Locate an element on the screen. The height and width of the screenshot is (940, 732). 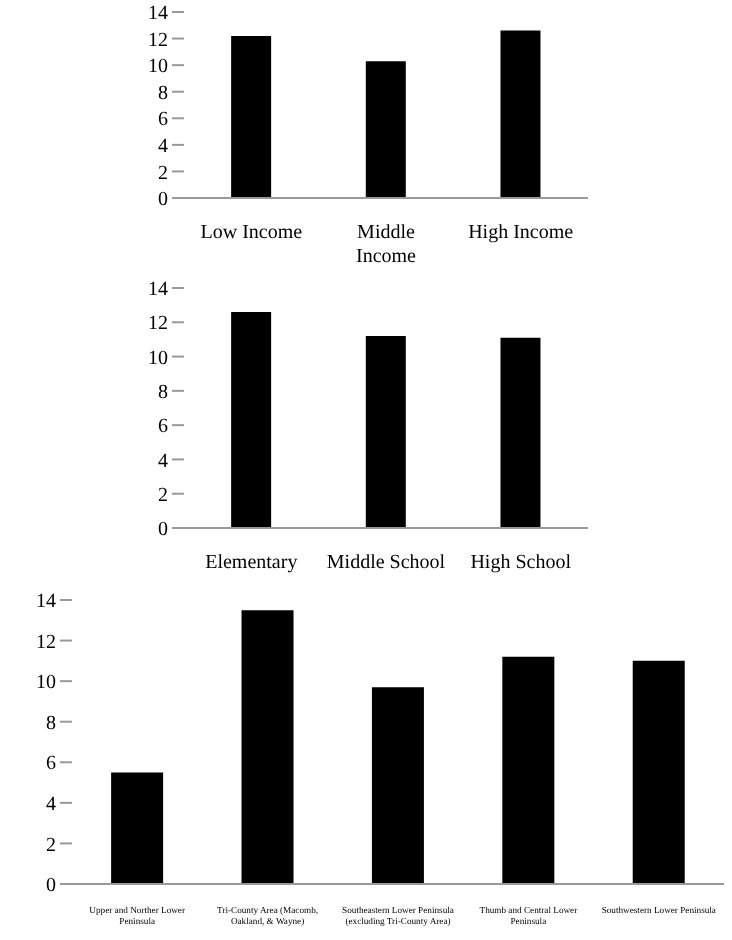
x-tick-label: Low Income is located at coordinates (252, 233).